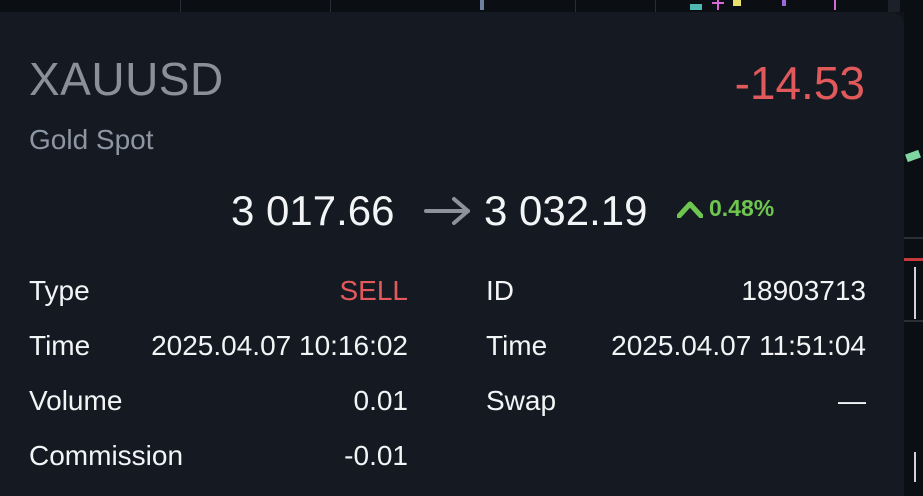 The height and width of the screenshot is (496, 923). What do you see at coordinates (313, 210) in the screenshot?
I see `open-price: 3 017.66` at bounding box center [313, 210].